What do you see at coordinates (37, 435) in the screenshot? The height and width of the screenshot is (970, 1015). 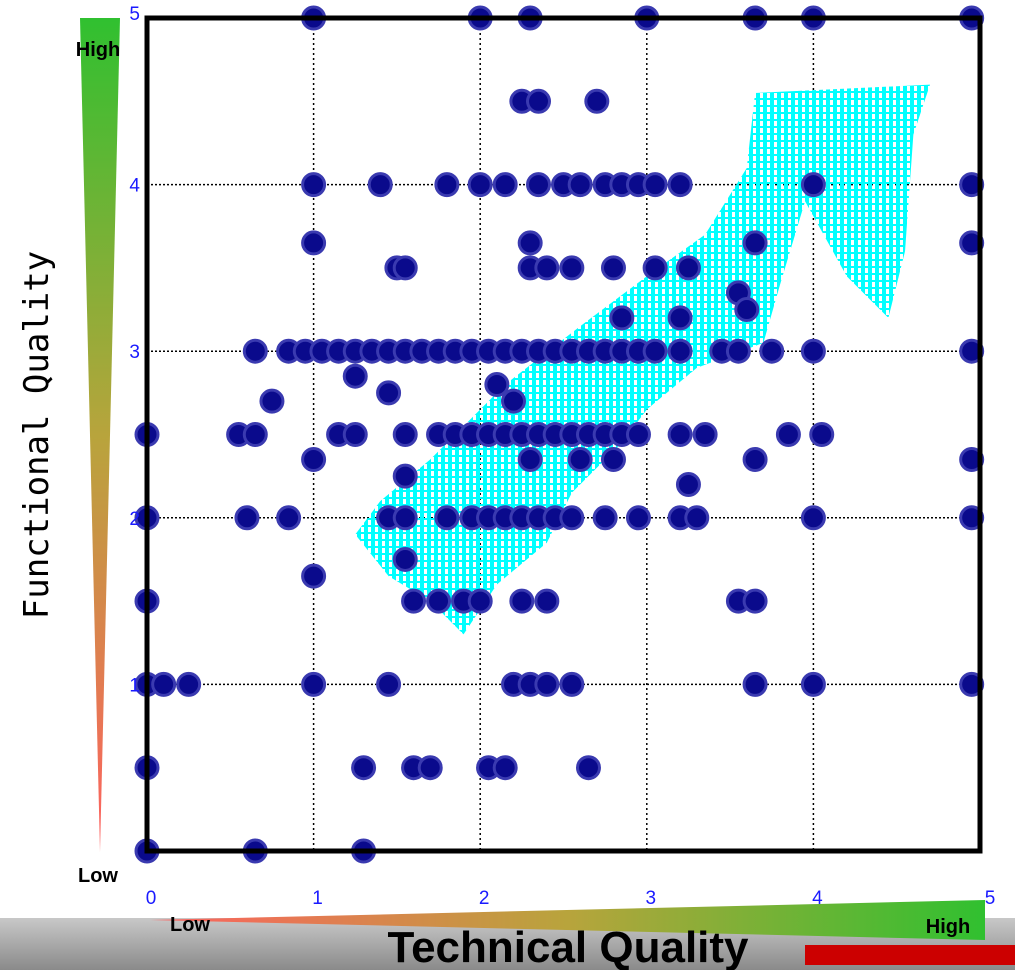 I see `y-axis-title: Functional Quality` at bounding box center [37, 435].